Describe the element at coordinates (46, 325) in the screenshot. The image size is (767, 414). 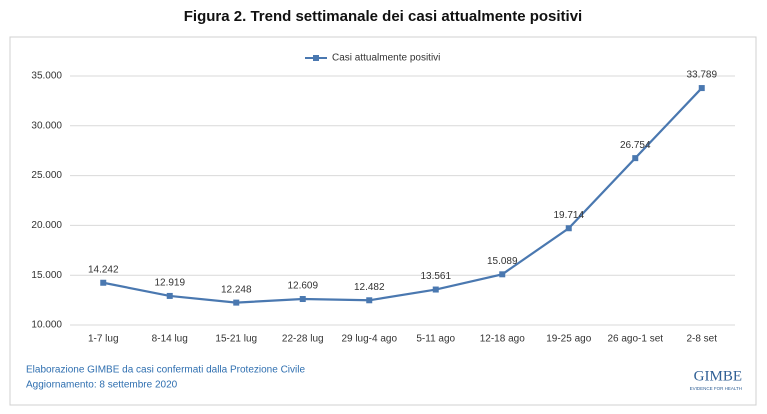
I see `y-tick-label: 10.000` at that location.